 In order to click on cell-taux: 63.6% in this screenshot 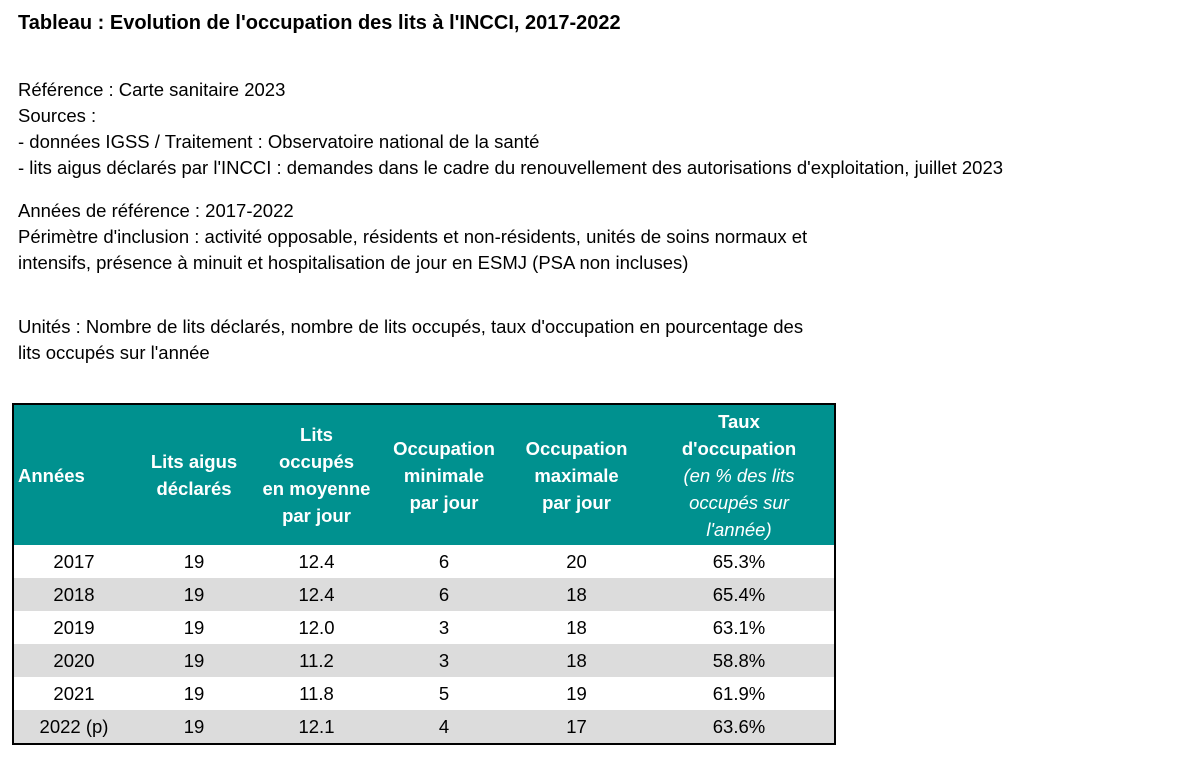, I will do `click(739, 726)`.